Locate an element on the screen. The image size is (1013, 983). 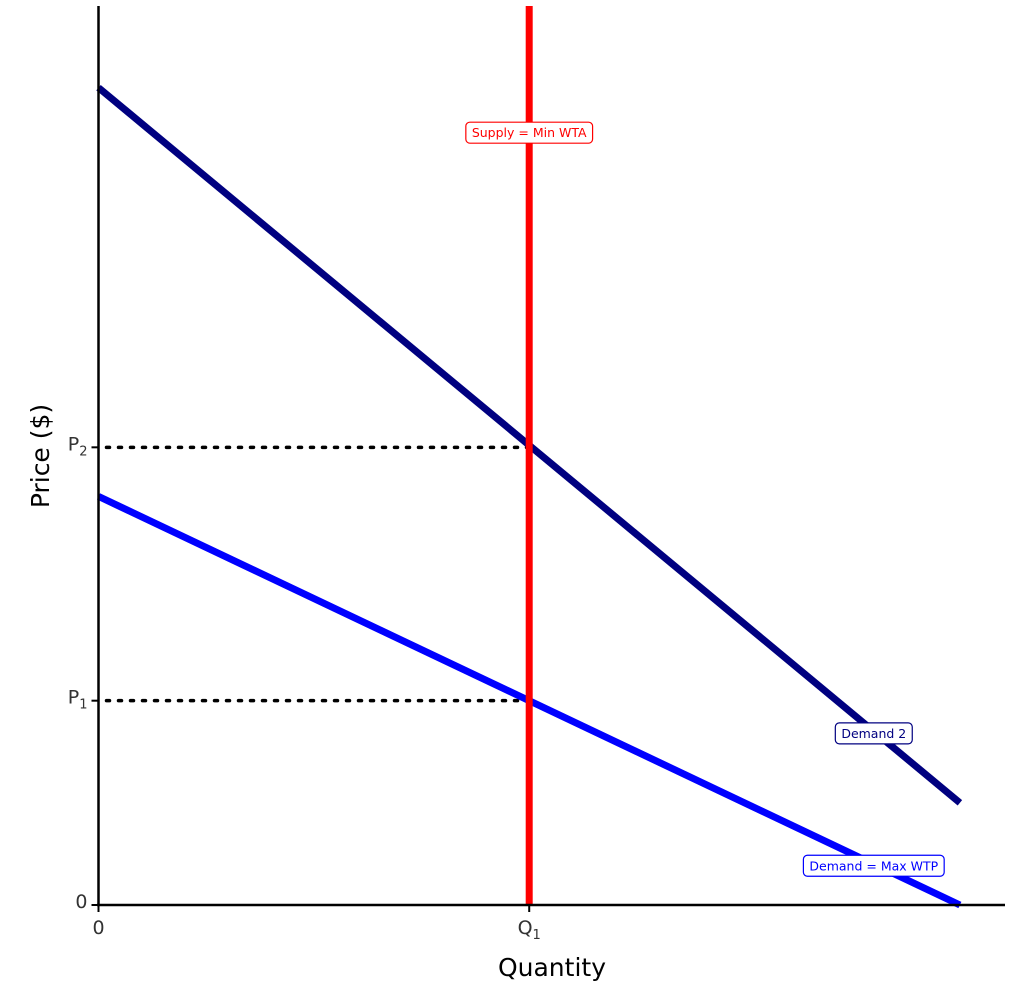
y-tick-label-1: 0 is located at coordinates (81, 902).